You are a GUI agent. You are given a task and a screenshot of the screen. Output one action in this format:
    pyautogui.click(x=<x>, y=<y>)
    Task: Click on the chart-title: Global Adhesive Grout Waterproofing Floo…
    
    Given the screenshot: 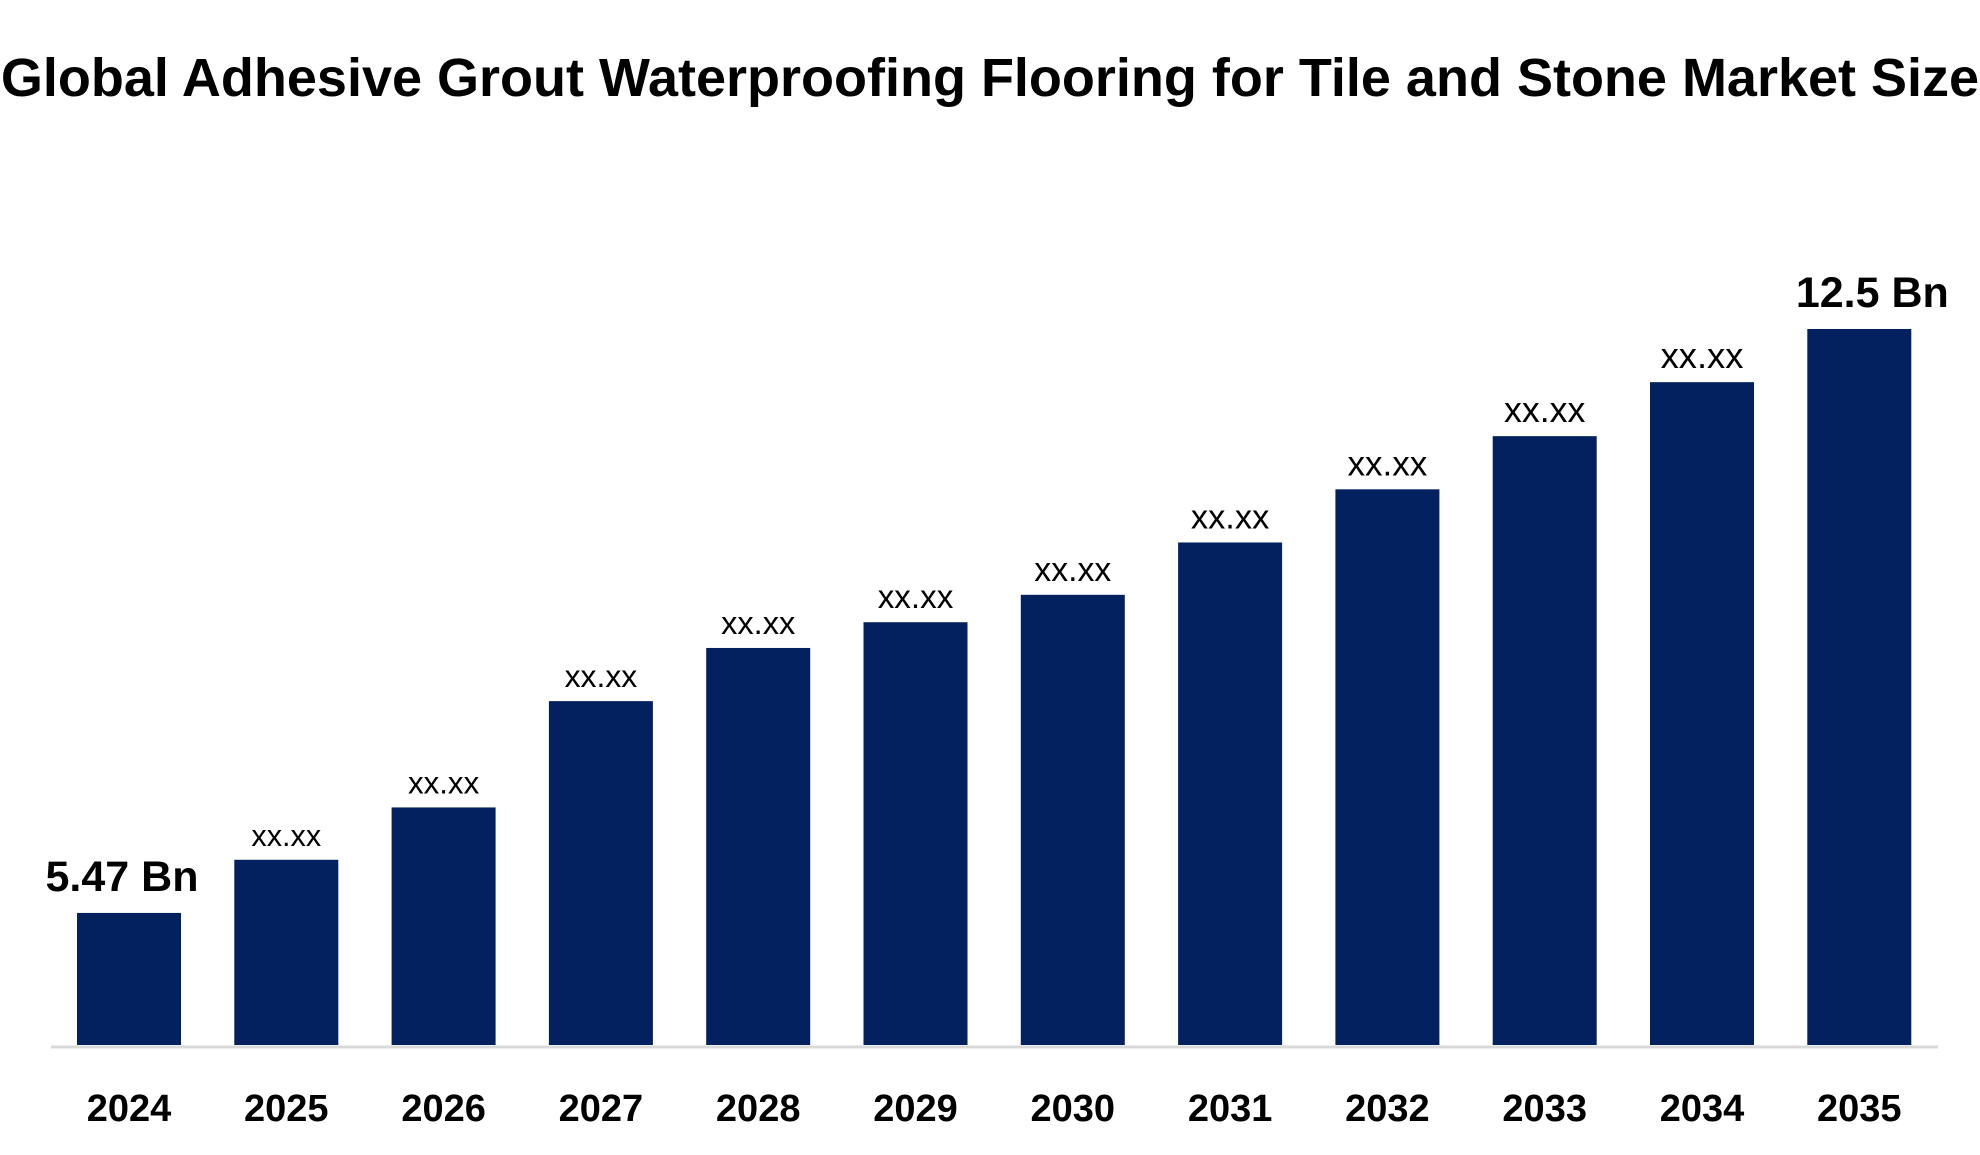 What is the action you would take?
    pyautogui.click(x=990, y=78)
    